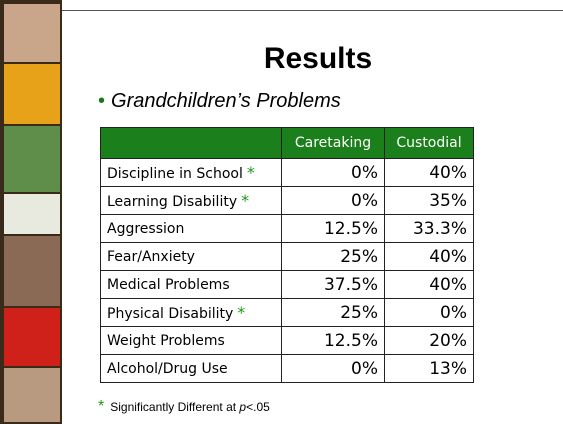  What do you see at coordinates (191, 228) in the screenshot?
I see `row-label-cell: Aggression` at bounding box center [191, 228].